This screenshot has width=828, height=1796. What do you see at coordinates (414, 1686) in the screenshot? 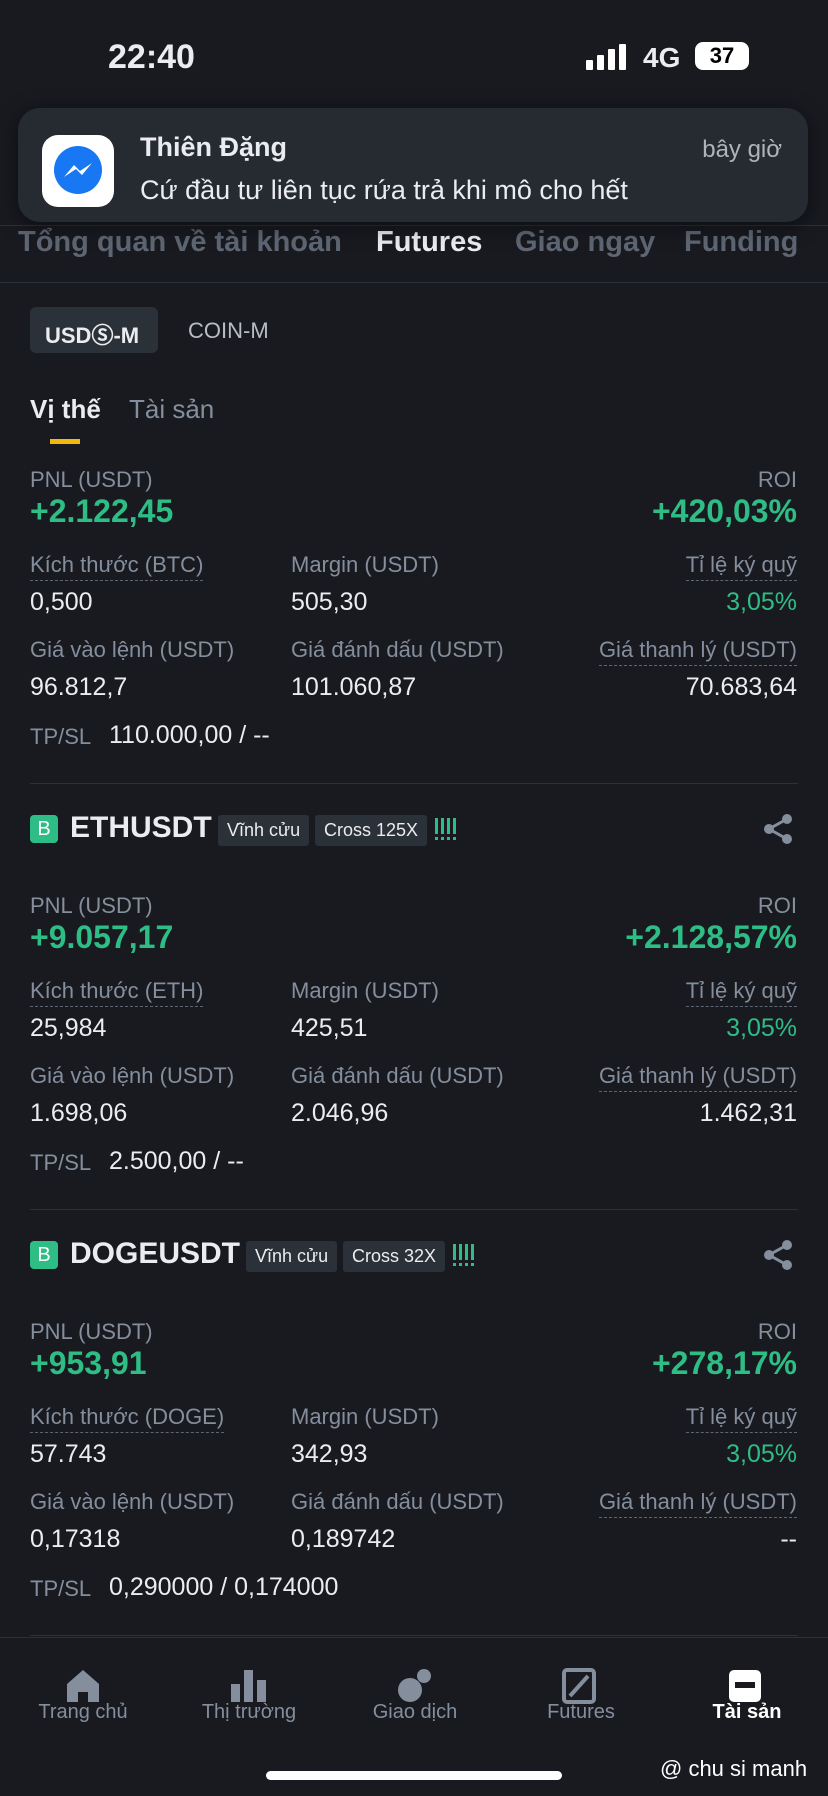
I see `nav-icons` at bounding box center [414, 1686].